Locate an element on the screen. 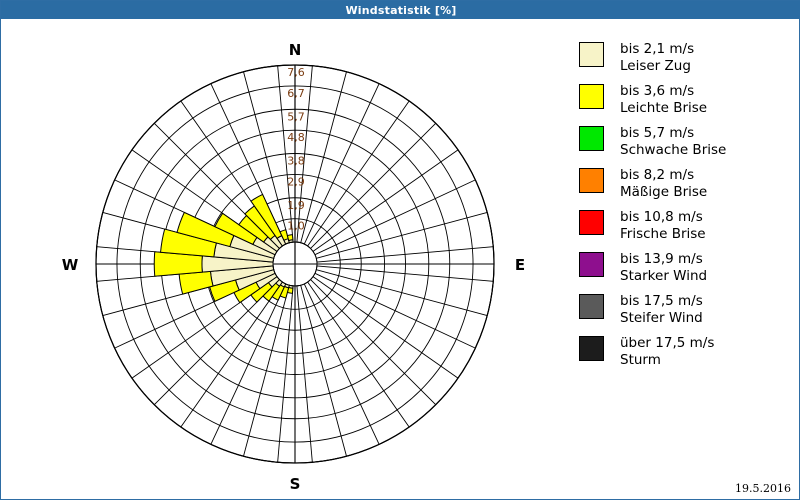 The image size is (800, 500). legend-item: bis 8,2 m/s Mäßige Brise is located at coordinates (688, 183).